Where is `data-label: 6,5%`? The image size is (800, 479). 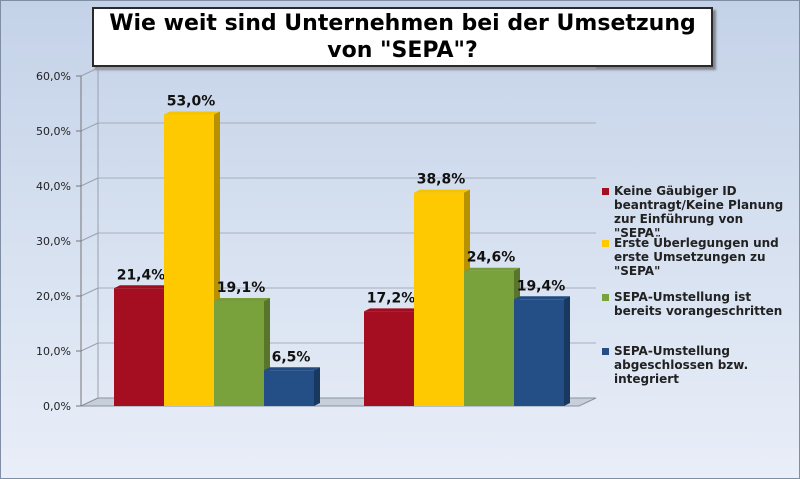 data-label: 6,5% is located at coordinates (291, 357).